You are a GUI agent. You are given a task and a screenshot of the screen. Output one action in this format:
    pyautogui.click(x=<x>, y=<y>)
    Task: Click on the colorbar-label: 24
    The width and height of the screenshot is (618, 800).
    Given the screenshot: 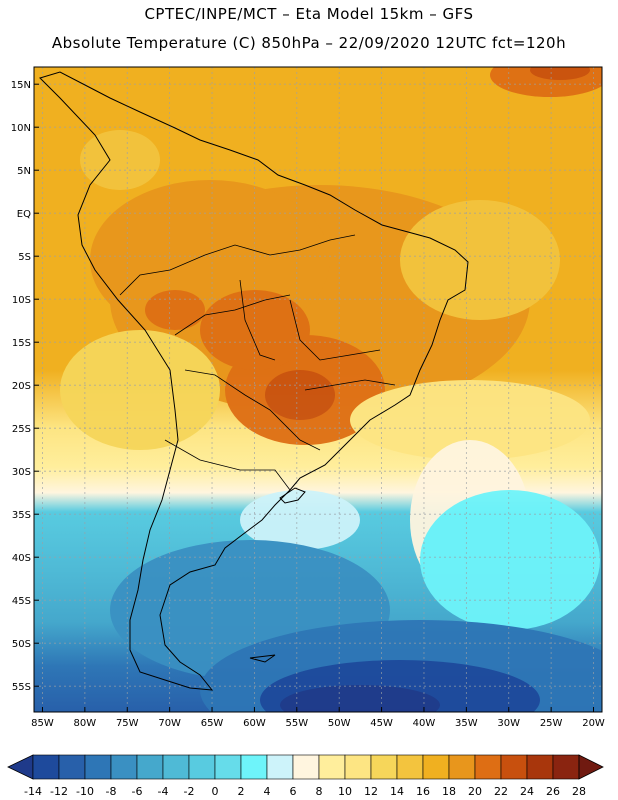 What is the action you would take?
    pyautogui.click(x=527, y=791)
    